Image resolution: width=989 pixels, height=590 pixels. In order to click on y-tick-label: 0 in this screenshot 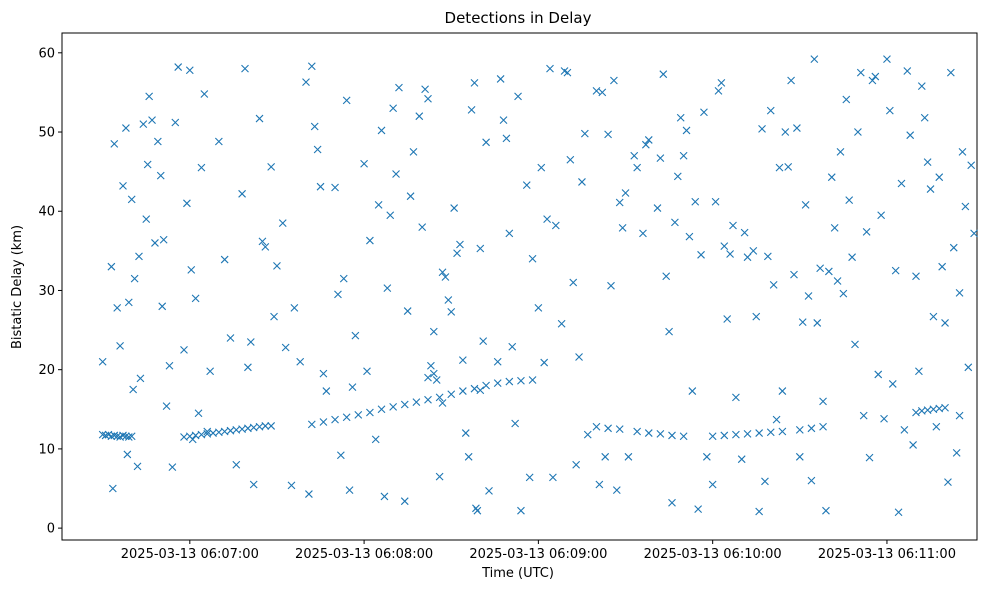, I will do `click(51, 529)`.